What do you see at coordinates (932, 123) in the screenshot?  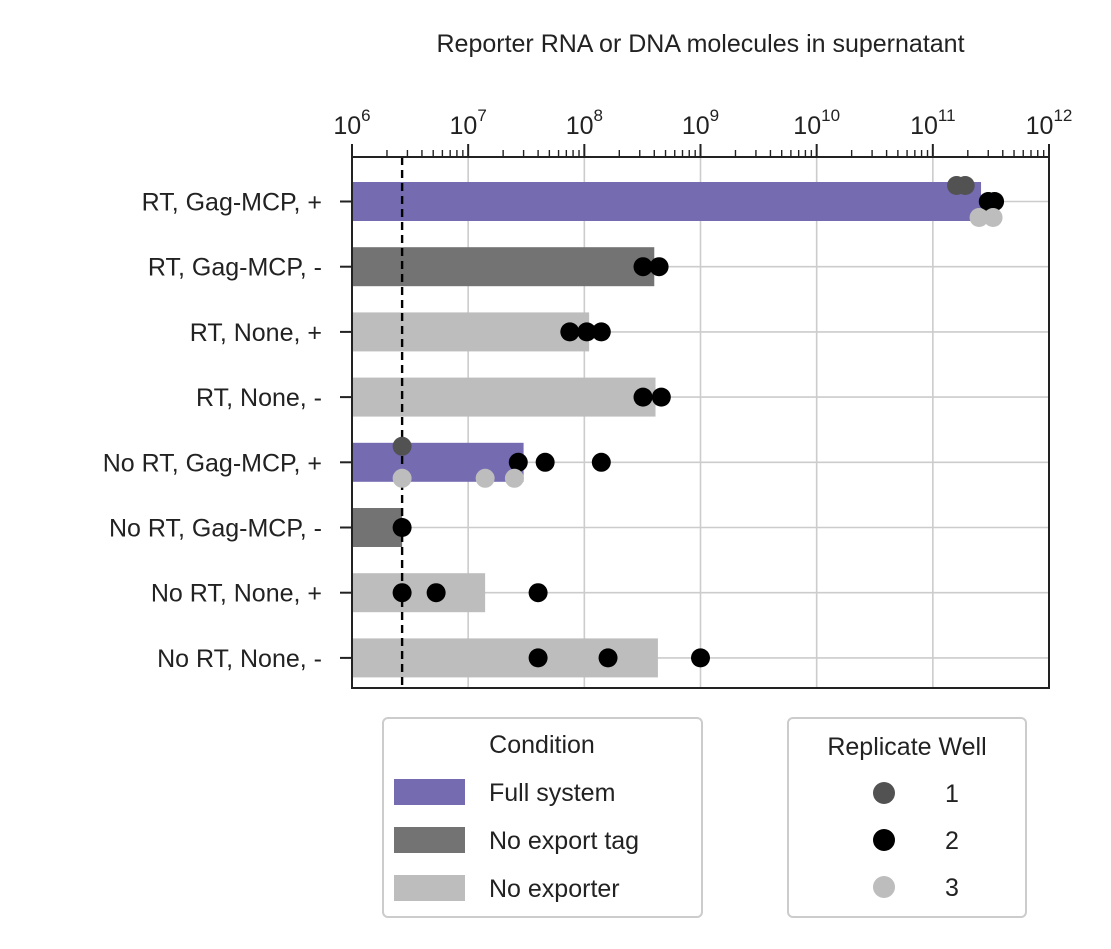 I see `x-tick-label: 10¹¹` at bounding box center [932, 123].